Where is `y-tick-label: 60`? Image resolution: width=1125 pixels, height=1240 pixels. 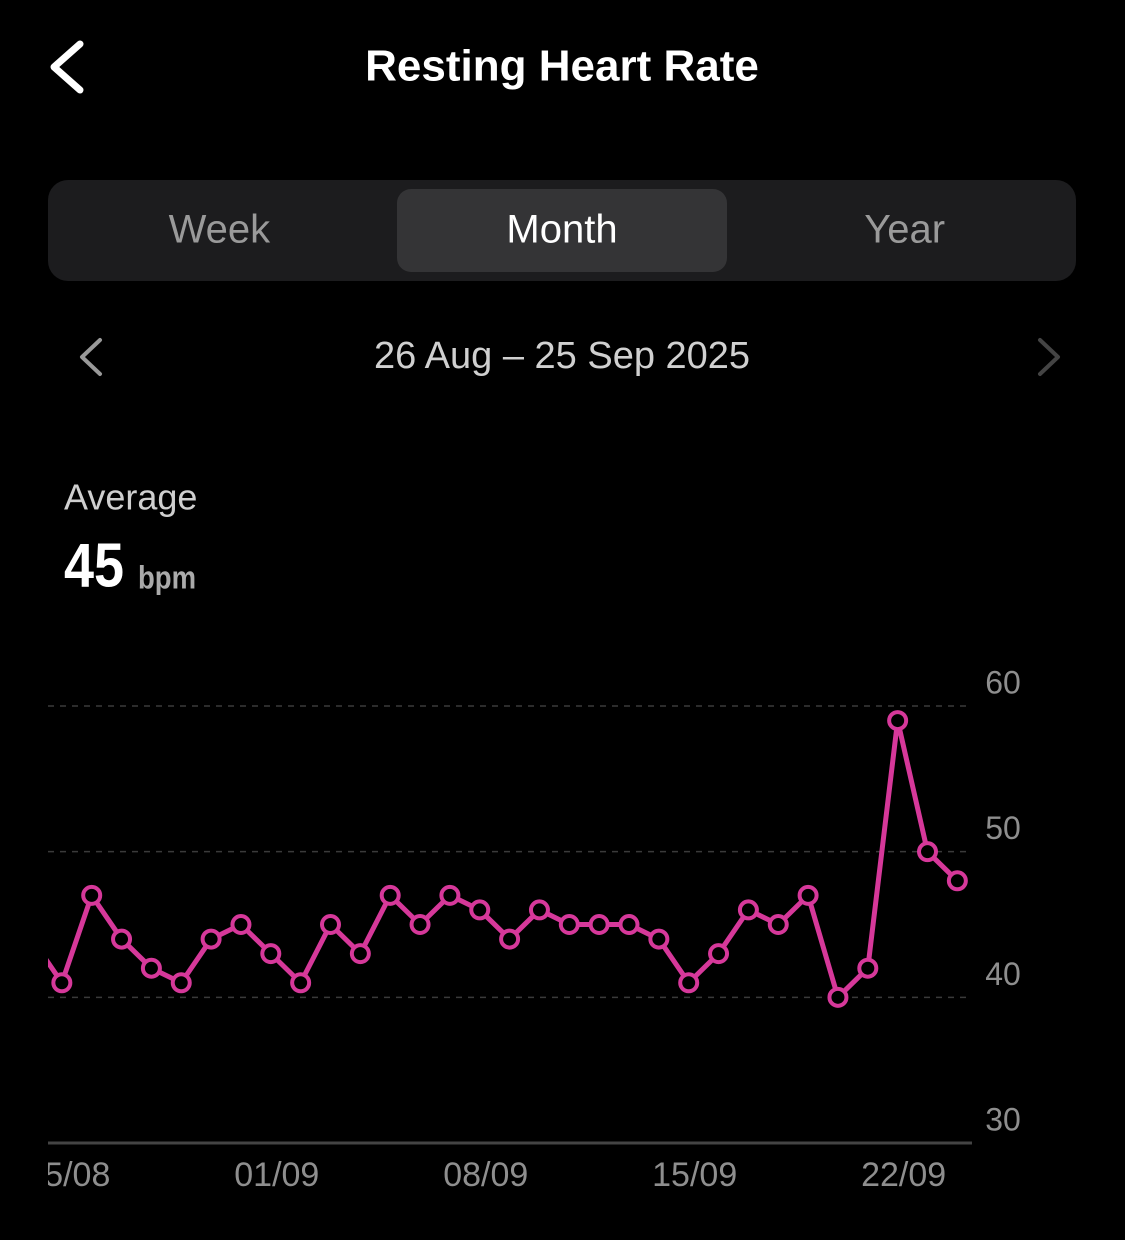
y-tick-label: 60 is located at coordinates (1003, 682).